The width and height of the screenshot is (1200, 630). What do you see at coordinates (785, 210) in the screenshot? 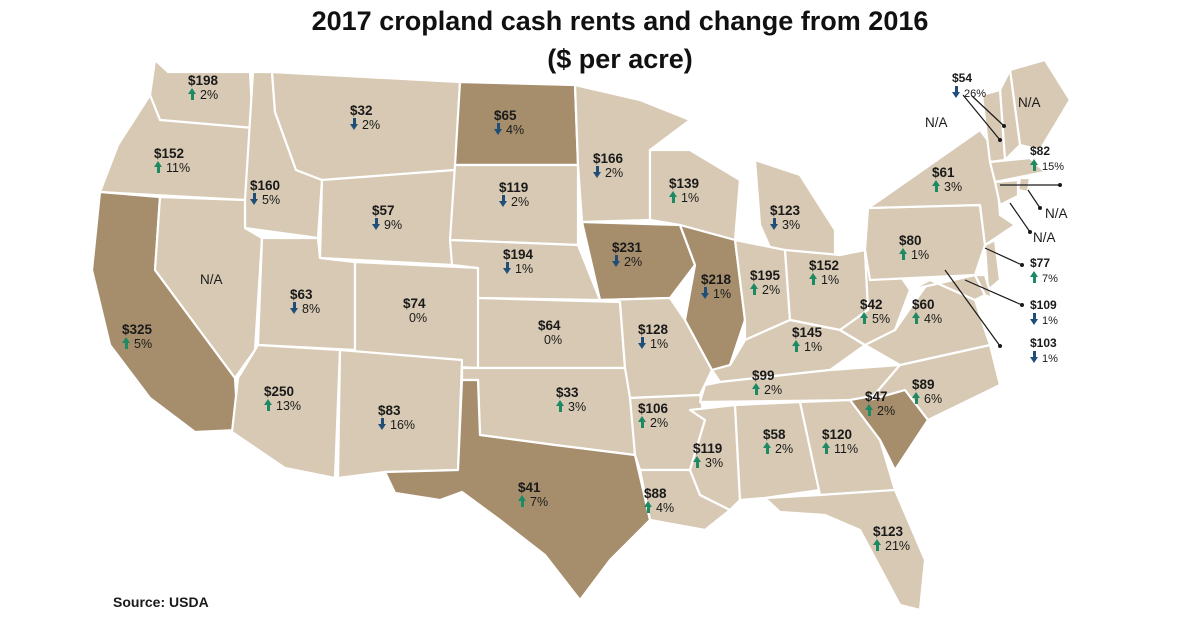
I see `rent-value: $123` at bounding box center [785, 210].